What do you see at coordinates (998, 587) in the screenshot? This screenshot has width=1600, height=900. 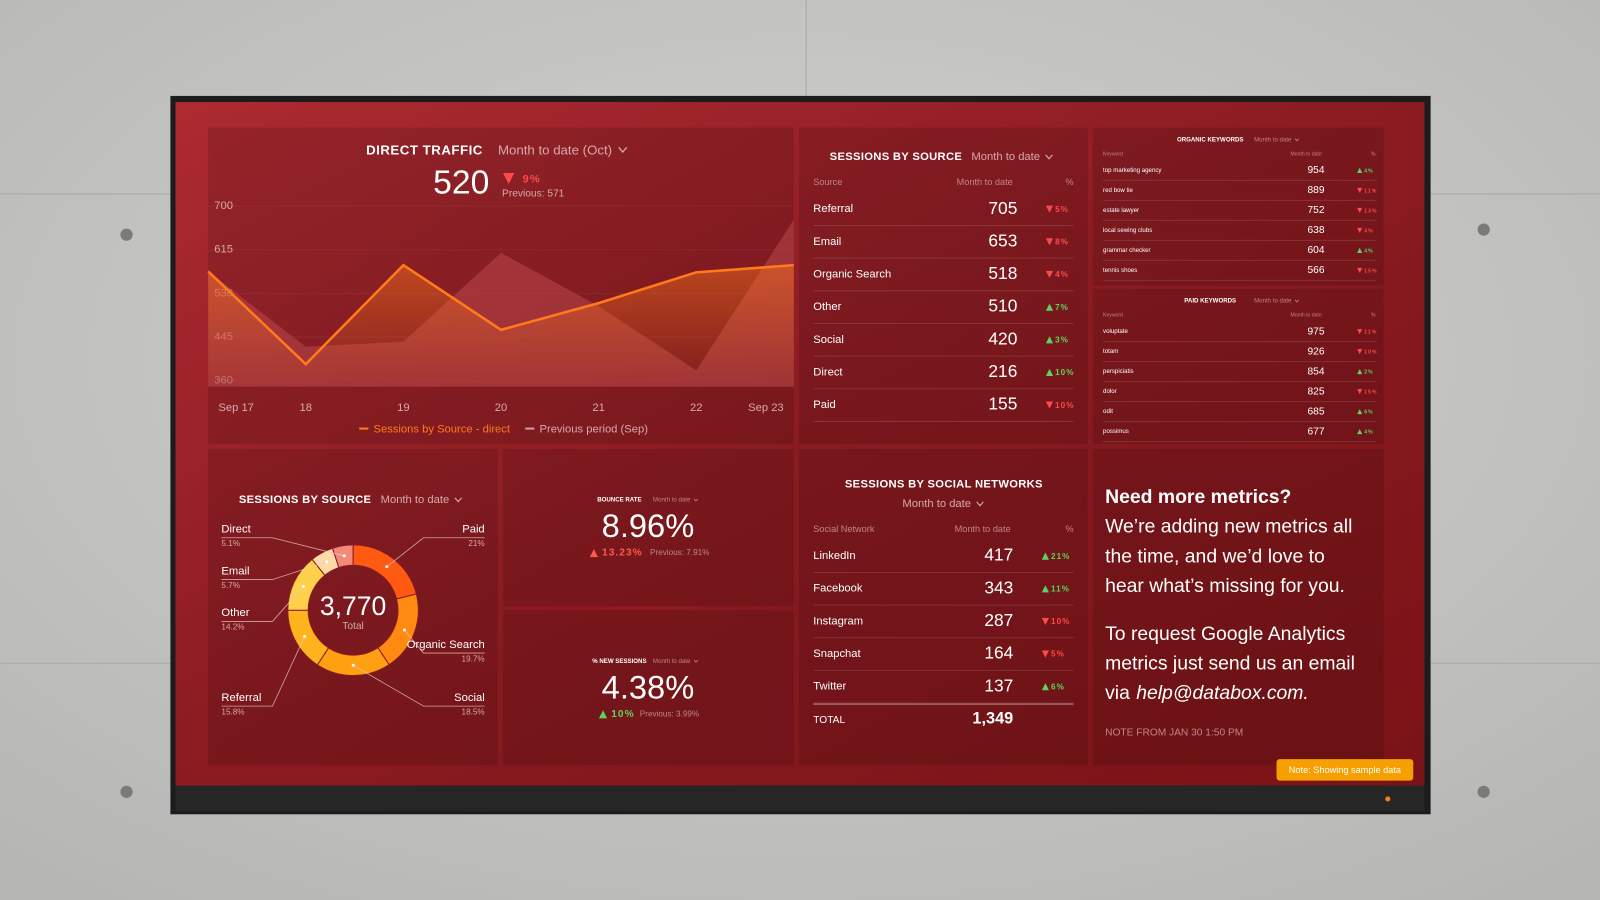 I see `row-value: 343` at bounding box center [998, 587].